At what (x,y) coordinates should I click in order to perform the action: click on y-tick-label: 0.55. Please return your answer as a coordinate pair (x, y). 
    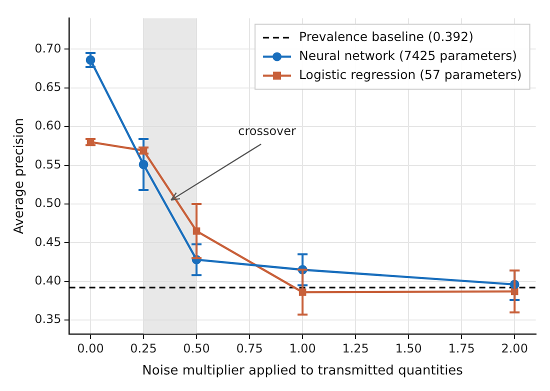
    Looking at the image, I should click on (48, 164).